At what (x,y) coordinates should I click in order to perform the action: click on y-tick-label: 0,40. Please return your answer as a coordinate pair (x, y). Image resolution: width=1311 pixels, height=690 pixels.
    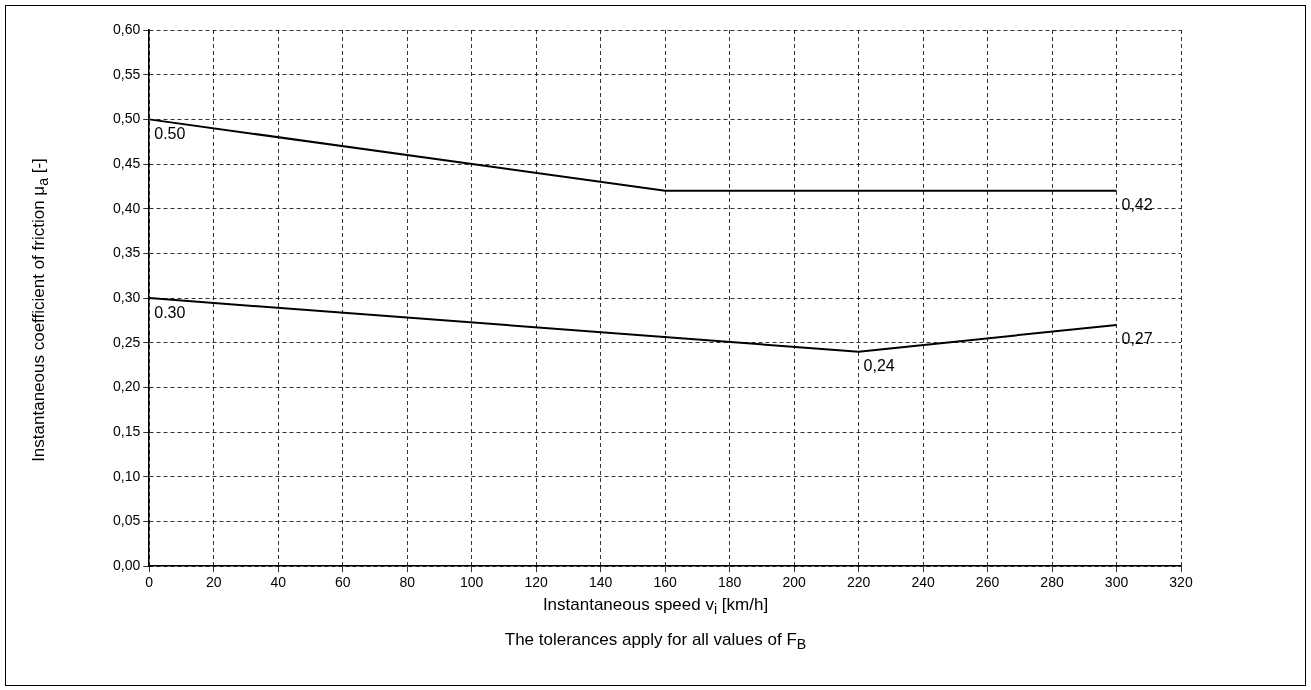
    Looking at the image, I should click on (127, 207).